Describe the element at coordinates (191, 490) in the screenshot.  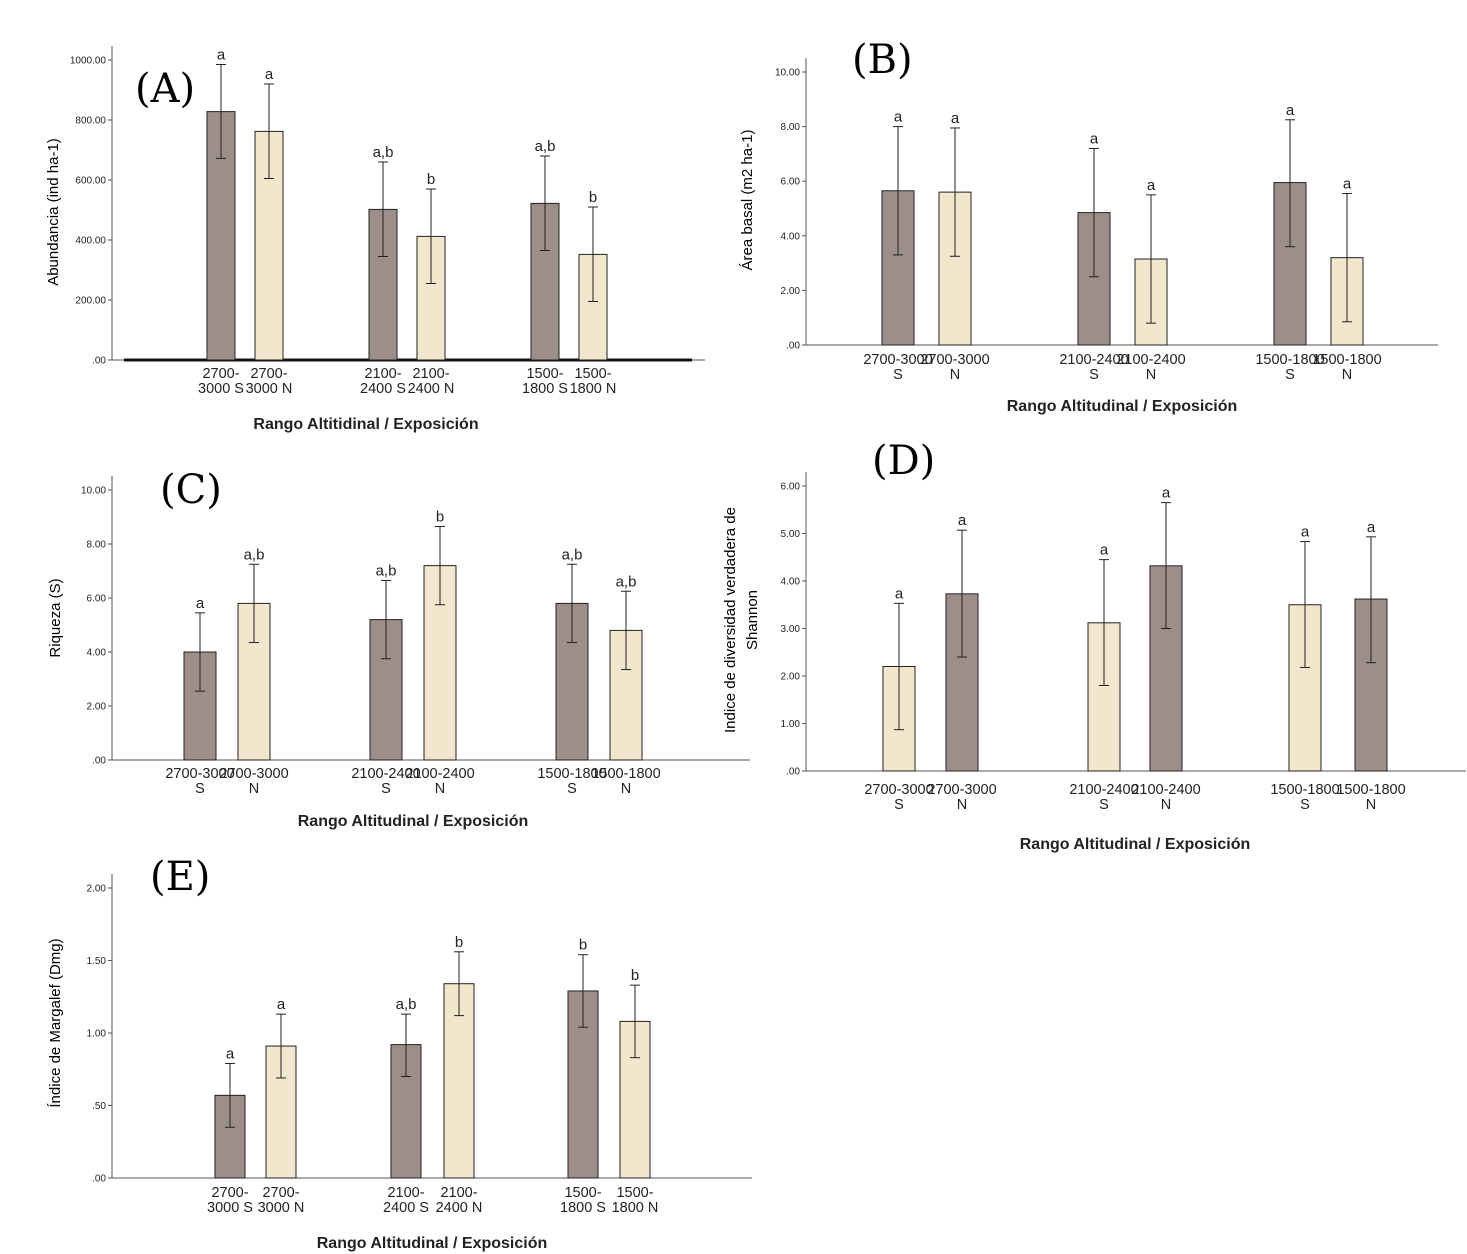
I see `panel-label: (C)` at that location.